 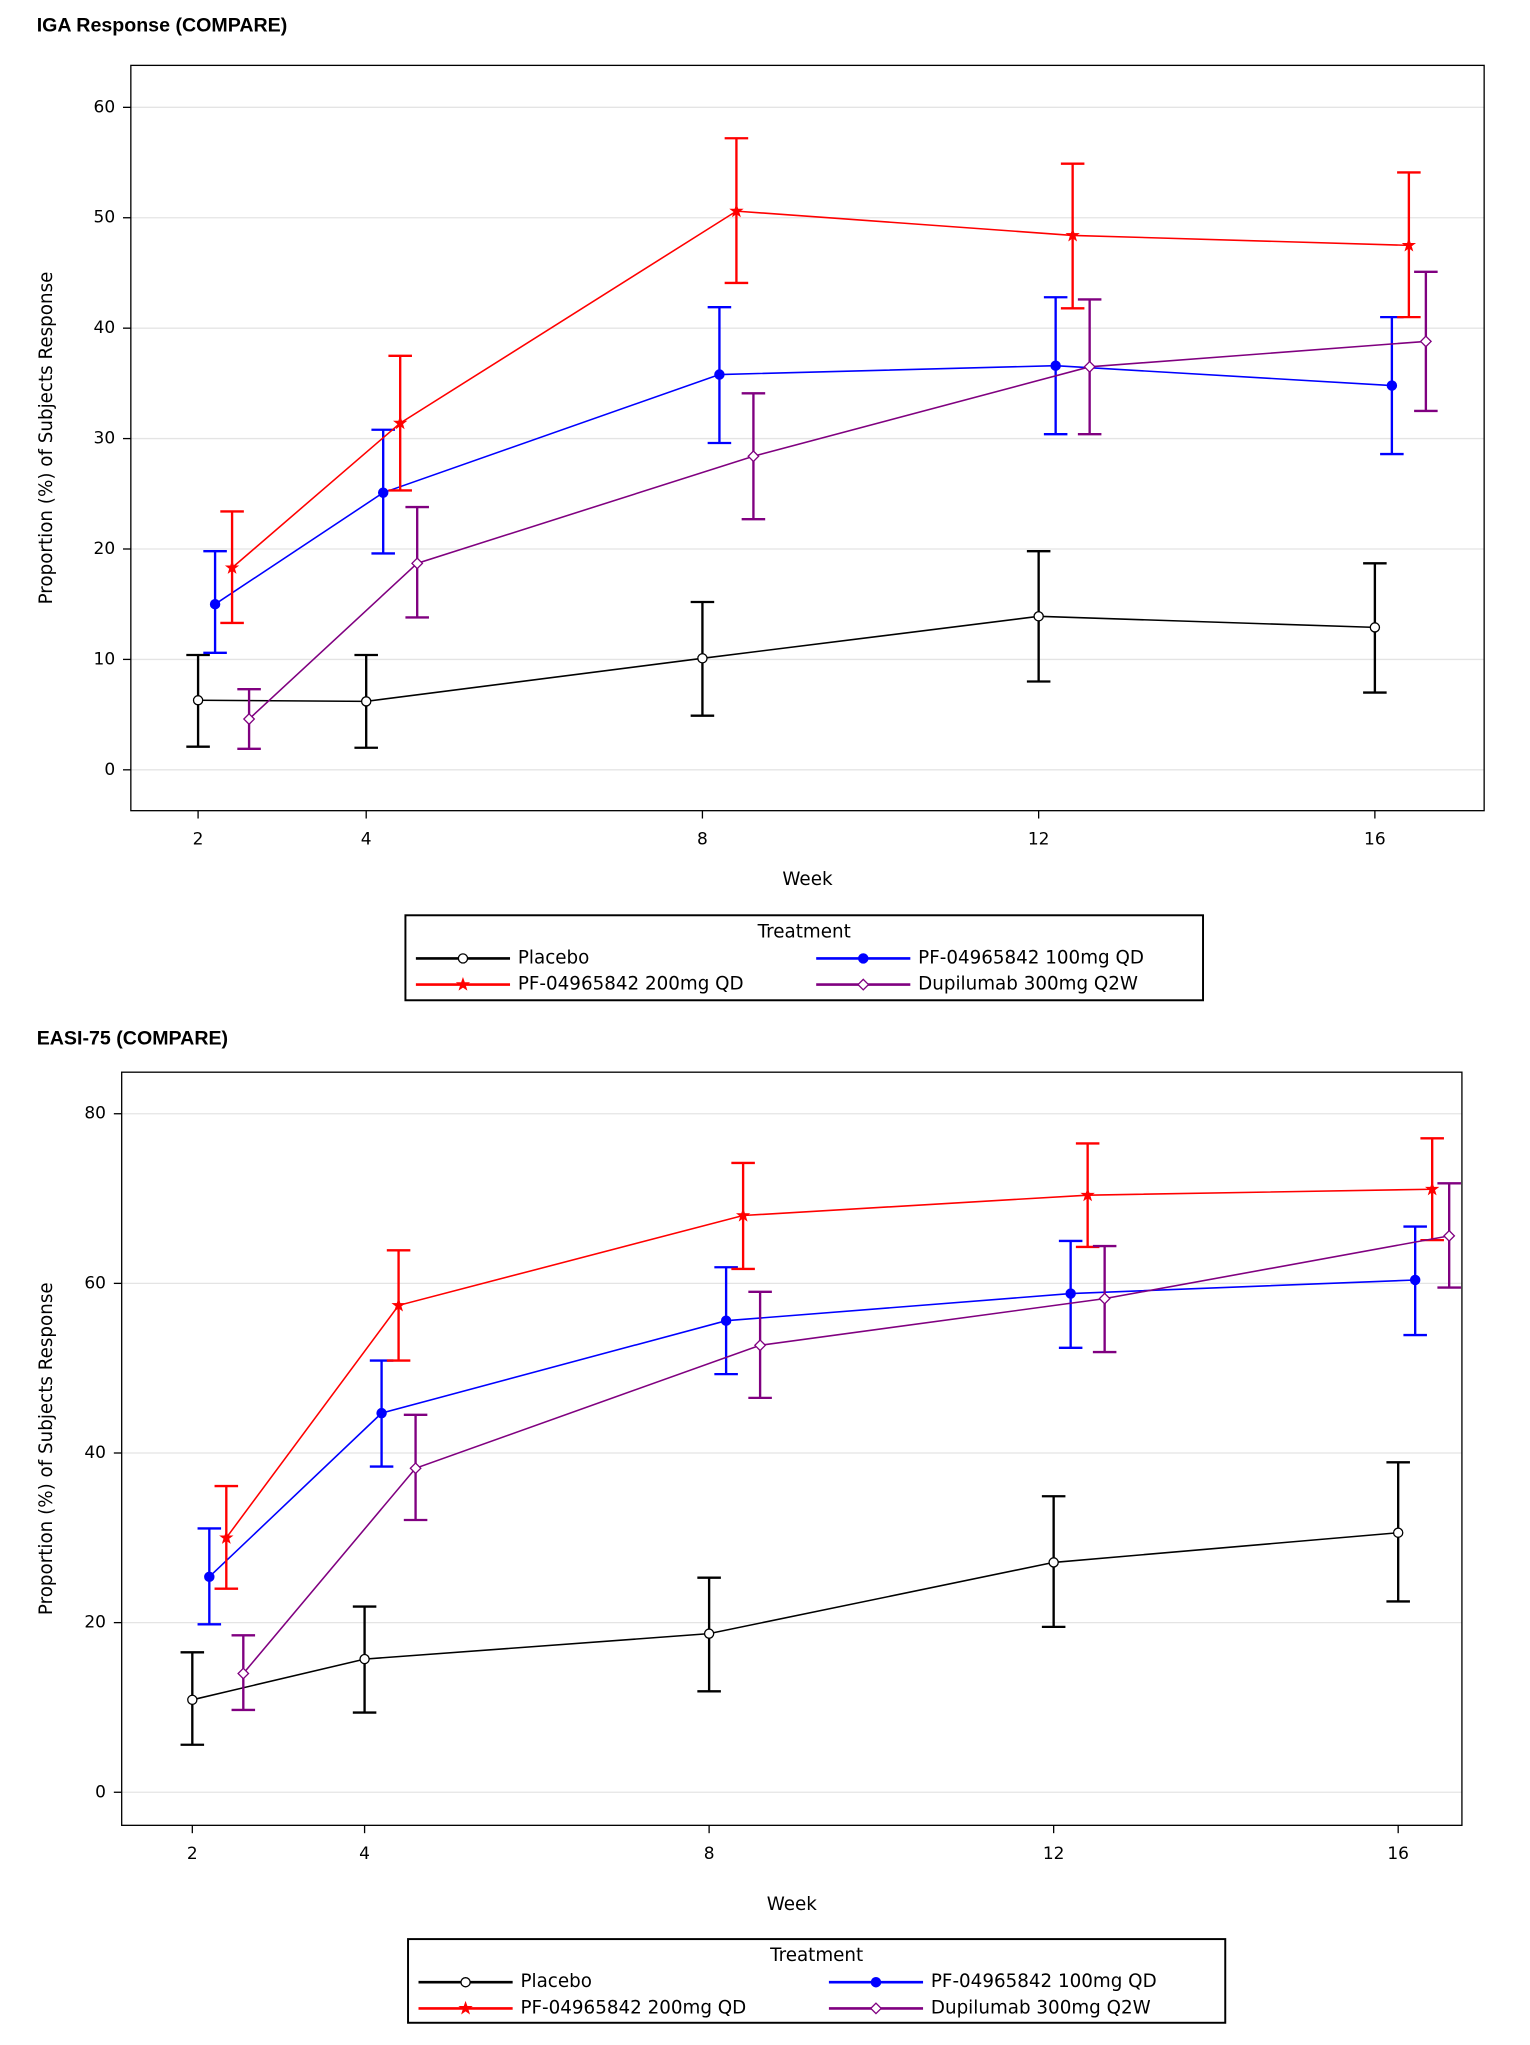 I want to click on chart-title: EASI-75 (COMPARE), so click(x=132, y=1039).